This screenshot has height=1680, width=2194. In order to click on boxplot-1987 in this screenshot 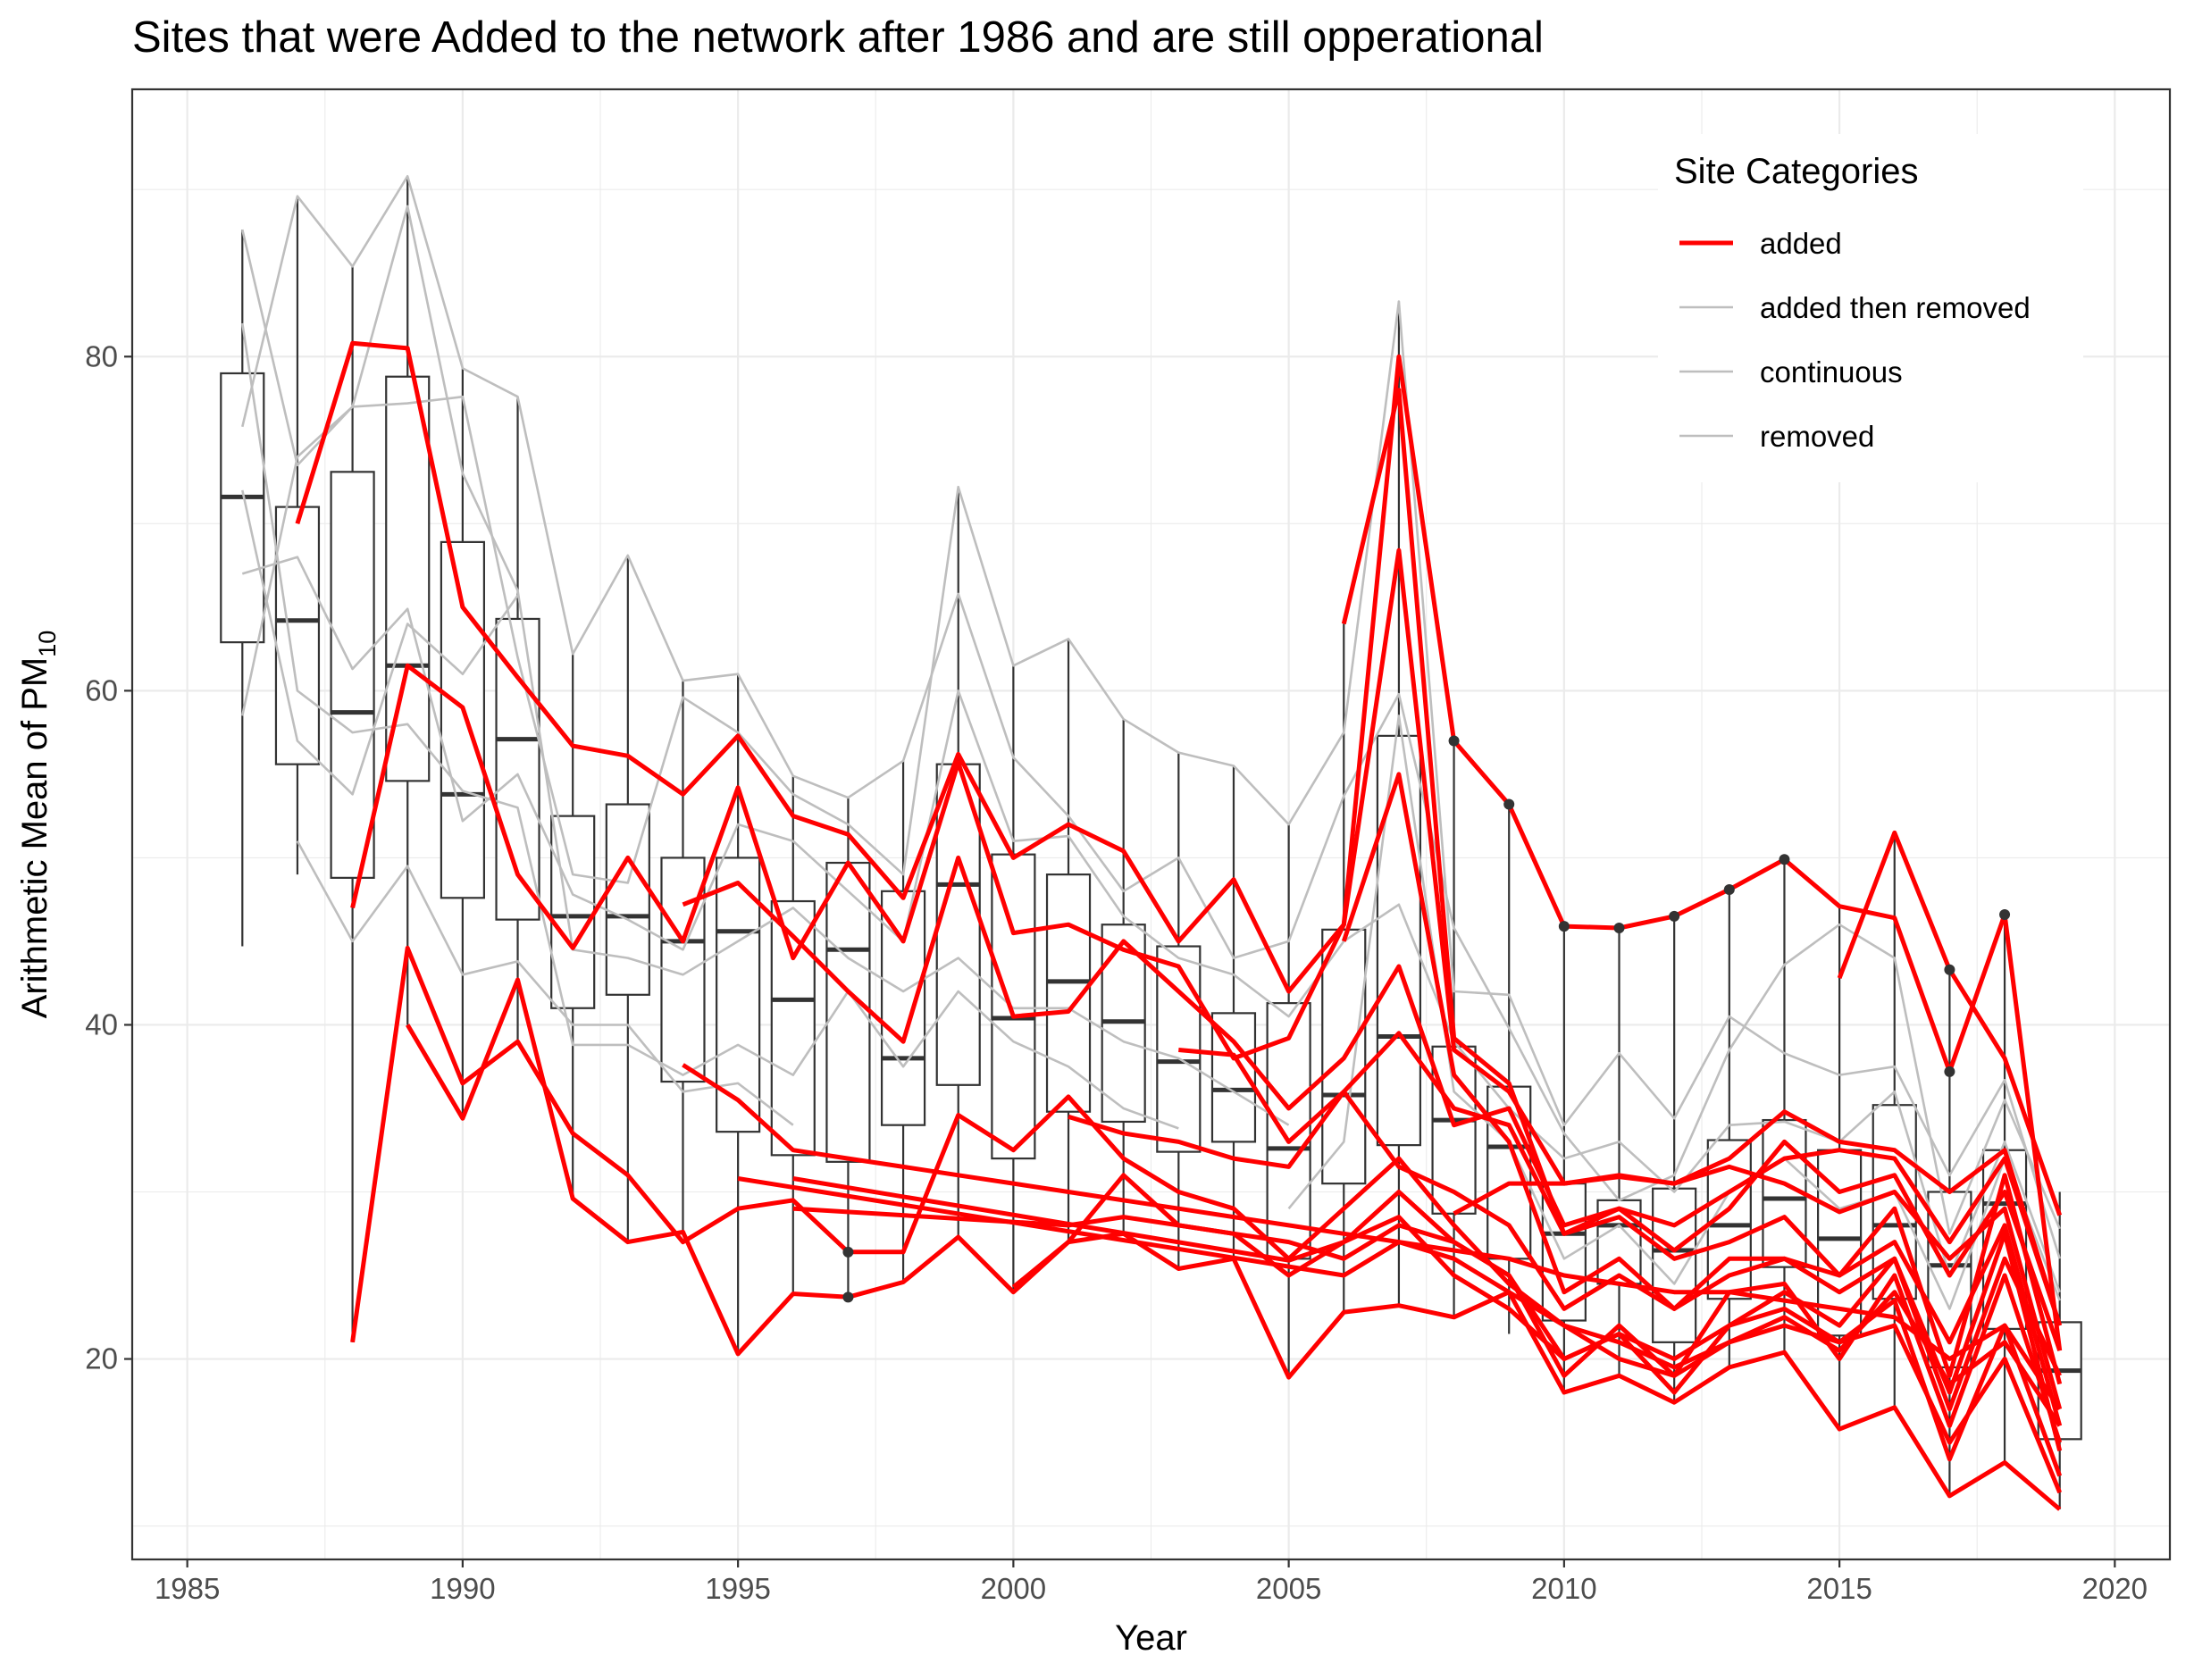, I will do `click(297, 535)`.